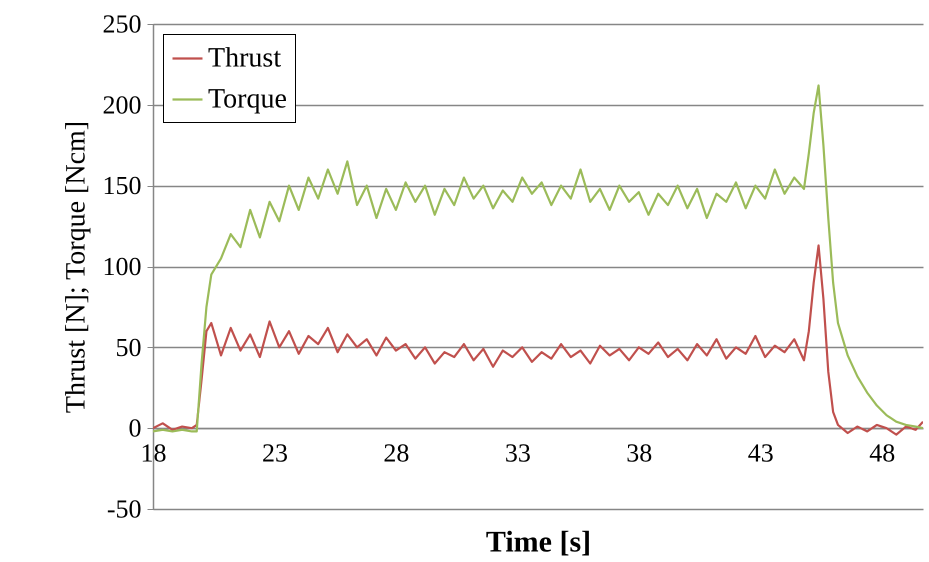 The image size is (929, 562). Describe the element at coordinates (247, 99) in the screenshot. I see `legend-label: Torque` at that location.